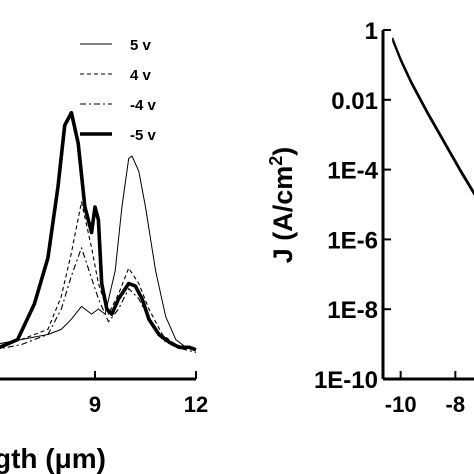 The height and width of the screenshot is (474, 474). I want to click on x-tick-label: 9, so click(95, 404).